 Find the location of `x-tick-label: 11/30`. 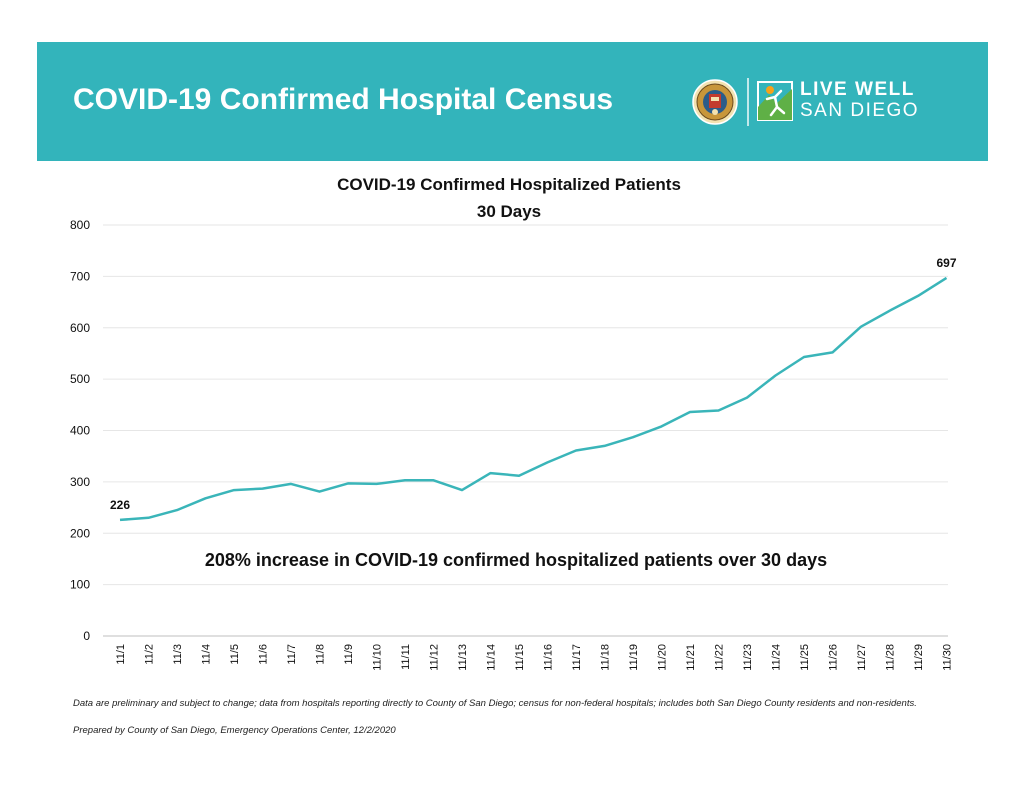

x-tick-label: 11/30 is located at coordinates (948, 657).